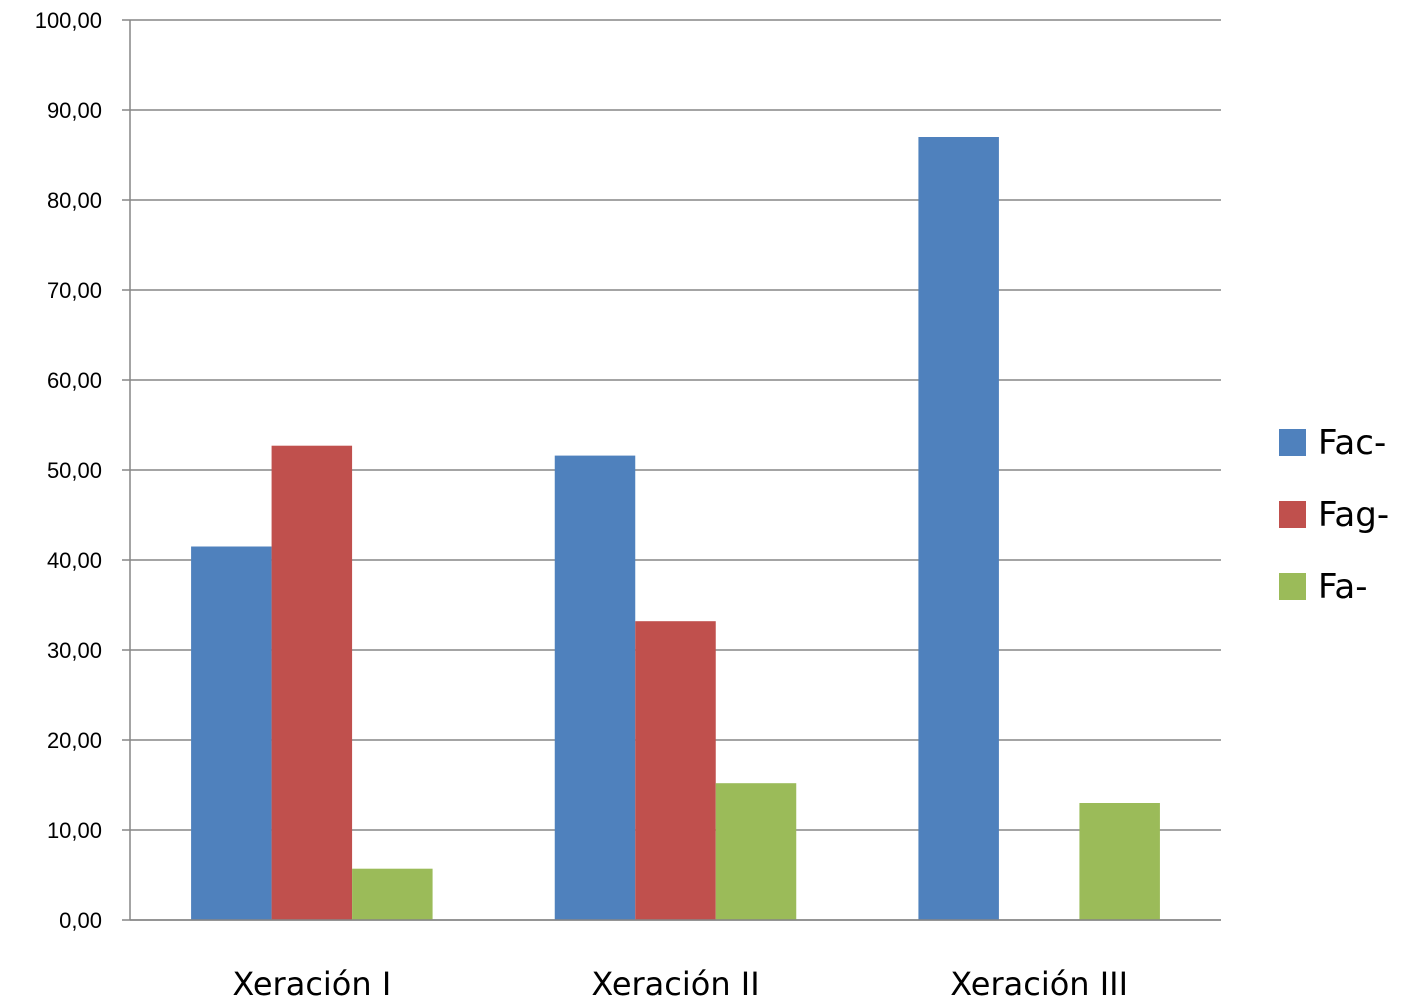 The image size is (1408, 1003). What do you see at coordinates (74, 290) in the screenshot?
I see `y-tick-label: 70,00` at bounding box center [74, 290].